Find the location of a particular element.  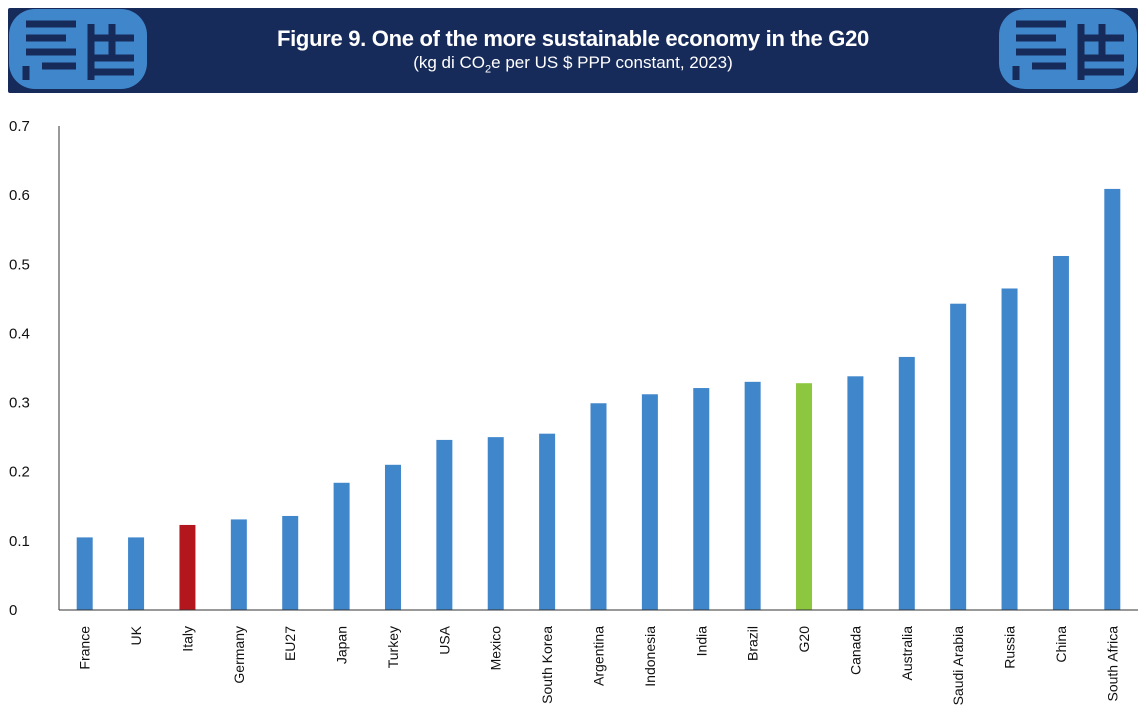

y-tick-label: 0.5 is located at coordinates (19, 264).